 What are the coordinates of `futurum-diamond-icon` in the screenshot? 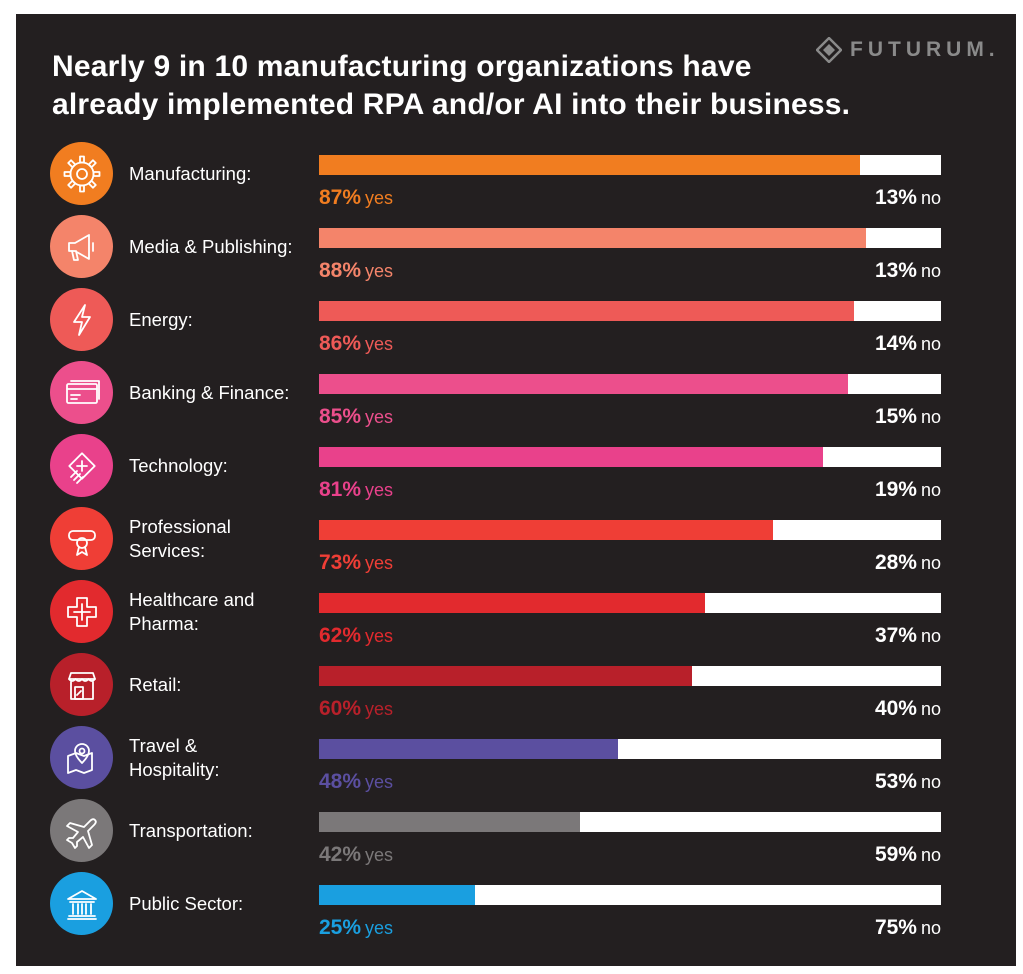 It's located at (829, 50).